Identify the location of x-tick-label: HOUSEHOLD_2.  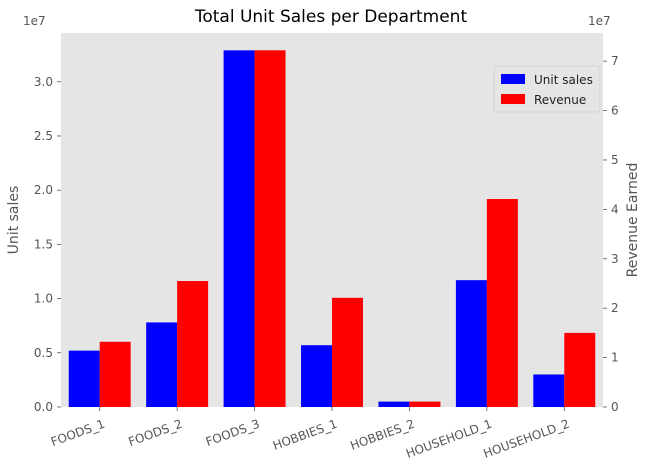
(526, 439).